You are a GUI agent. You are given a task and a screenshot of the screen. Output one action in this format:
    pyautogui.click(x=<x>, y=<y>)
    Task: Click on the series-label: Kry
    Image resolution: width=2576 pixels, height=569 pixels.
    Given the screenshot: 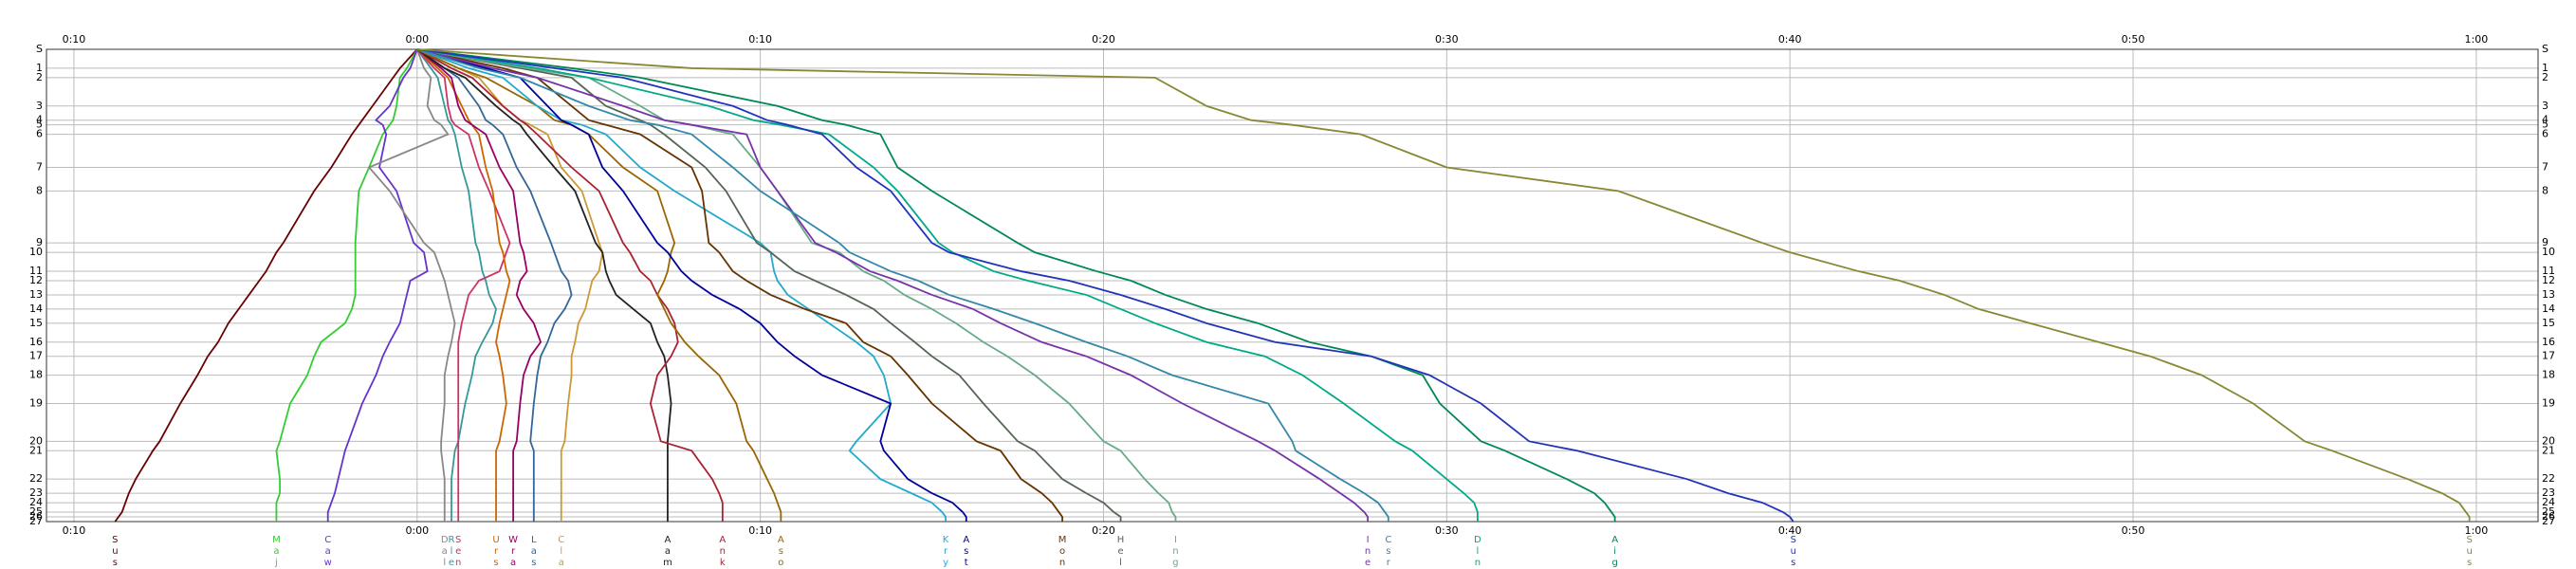 What is the action you would take?
    pyautogui.click(x=946, y=552)
    